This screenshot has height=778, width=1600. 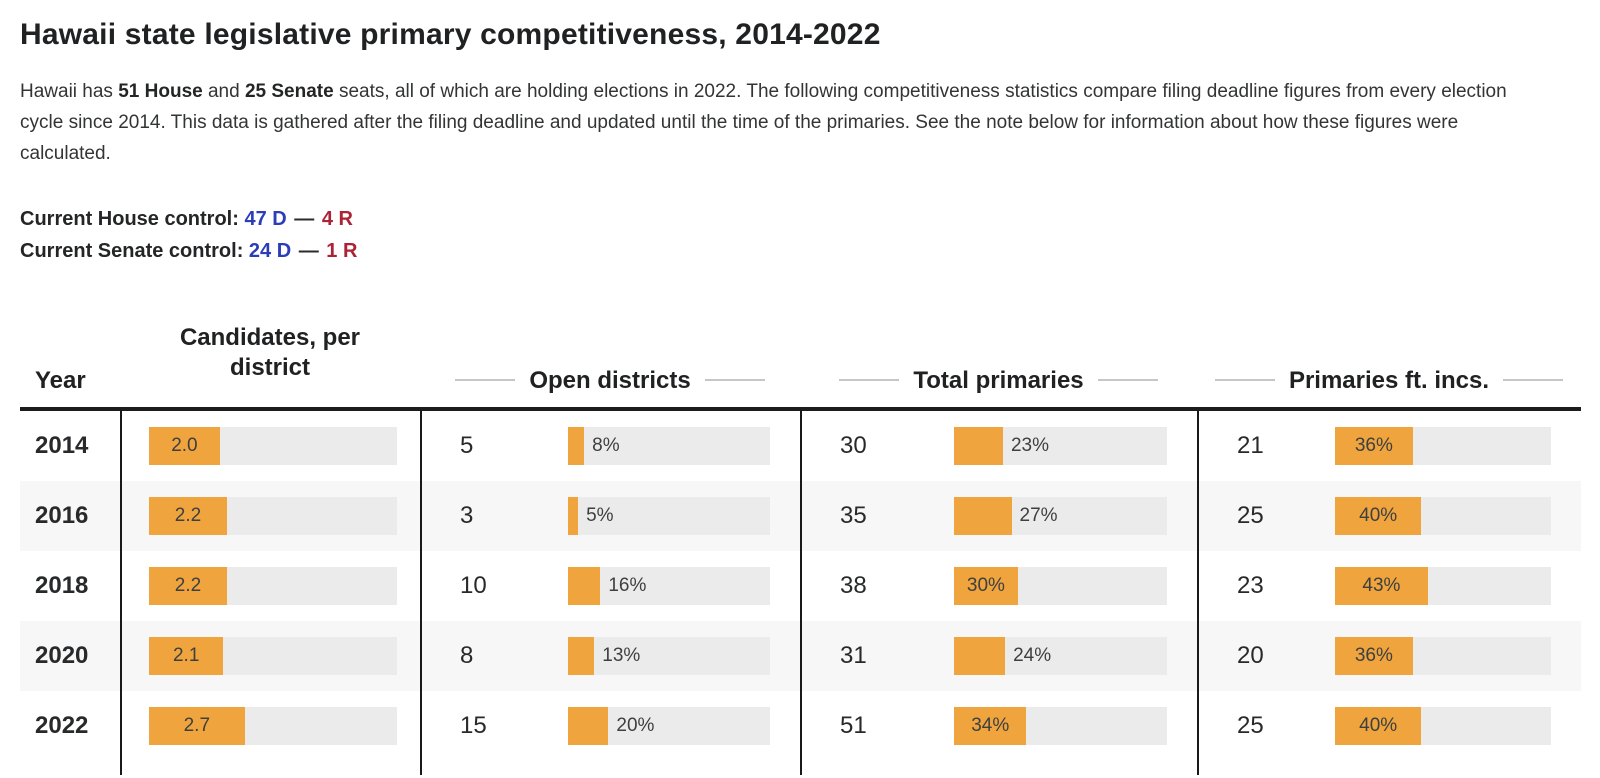 I want to click on bar-track: 27%, so click(x=1060, y=516).